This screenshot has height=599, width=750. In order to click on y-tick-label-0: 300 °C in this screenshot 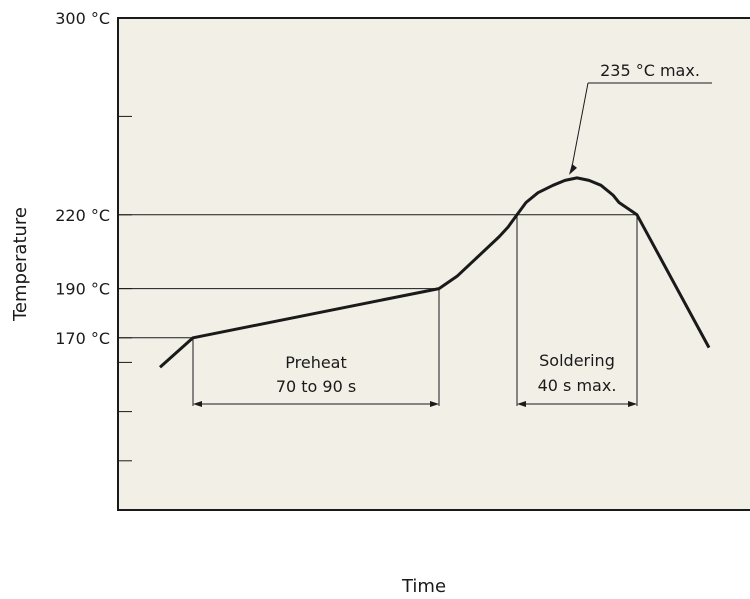, I will do `click(82, 18)`.